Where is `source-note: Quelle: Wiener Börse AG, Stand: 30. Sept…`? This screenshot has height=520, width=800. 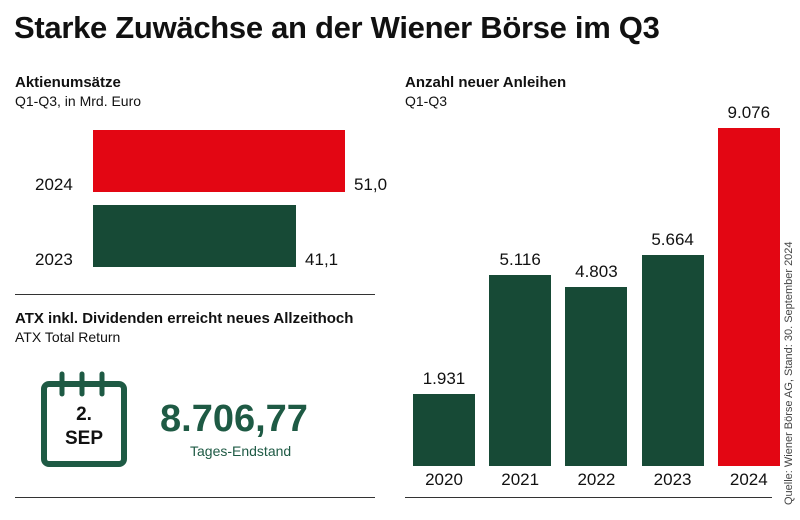
source-note: Quelle: Wiener Börse AG, Stand: 30. Sept… is located at coordinates (789, 373).